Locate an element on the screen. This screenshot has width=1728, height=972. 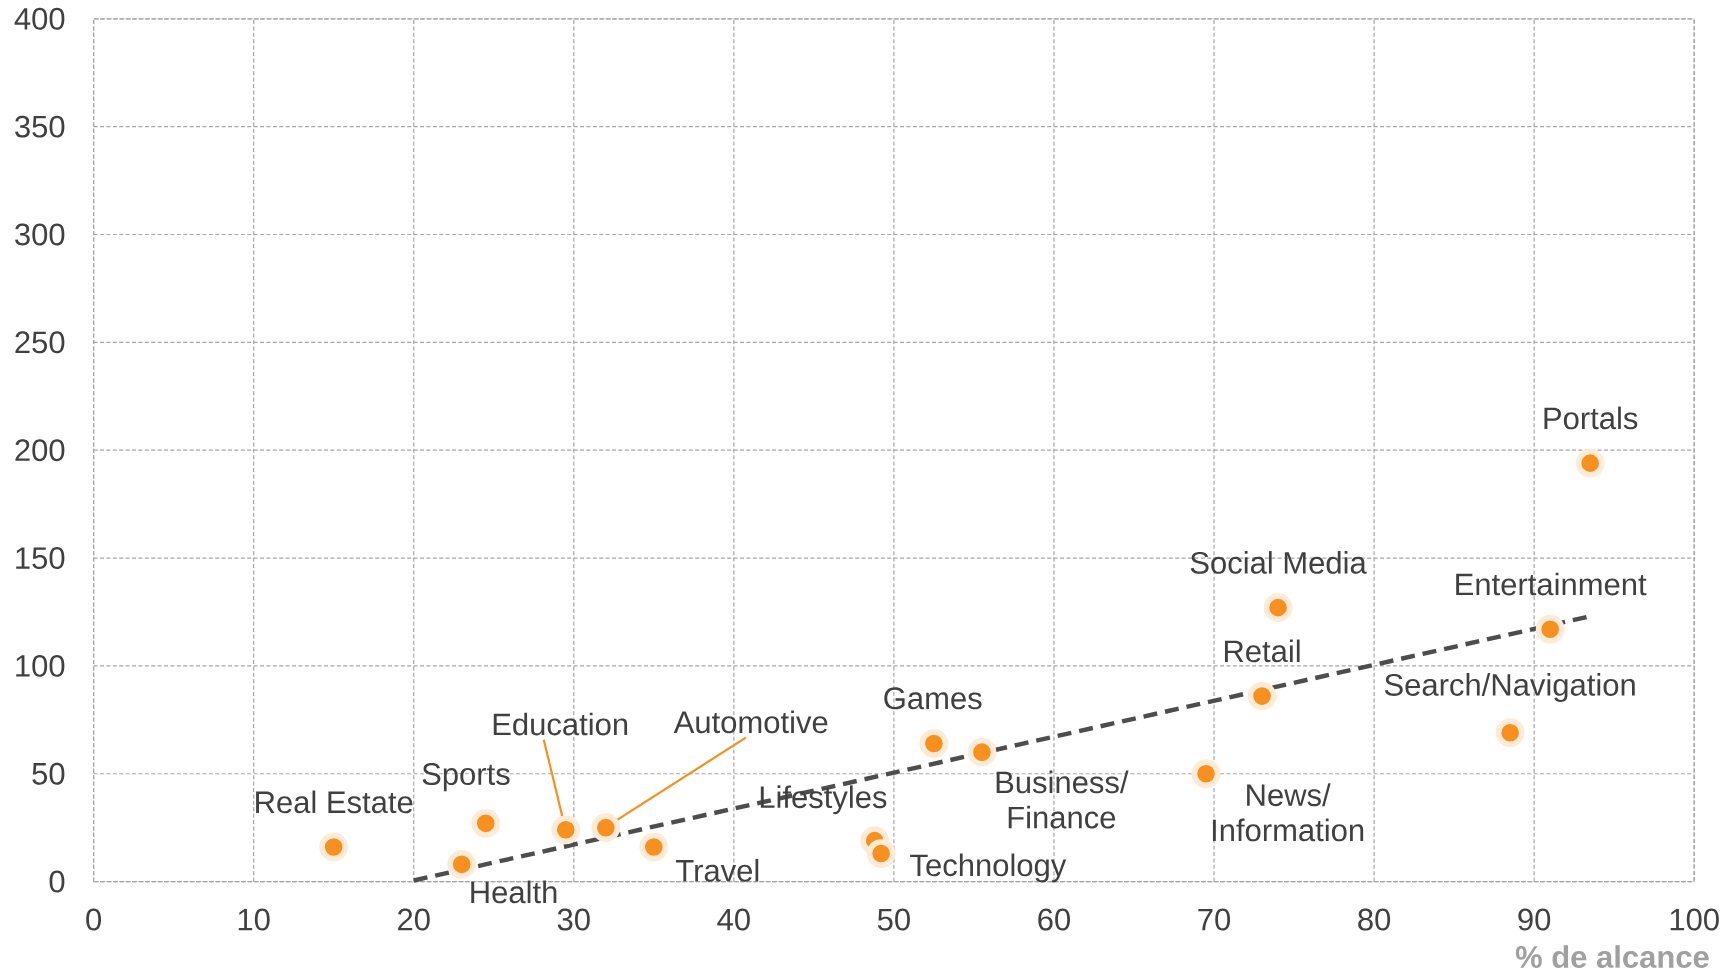
y-tick-label: 100 is located at coordinates (40, 665).